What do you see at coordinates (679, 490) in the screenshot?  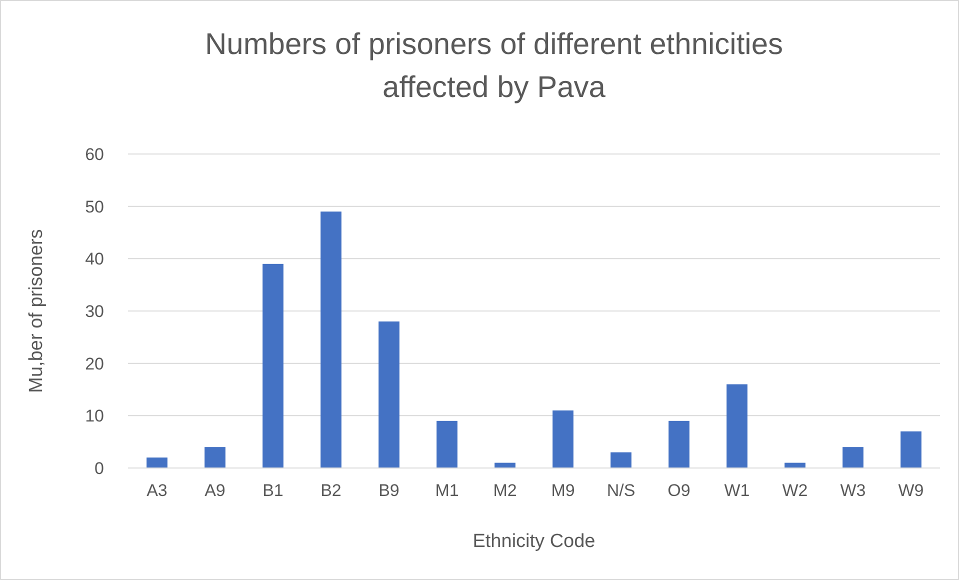 I see `x-tick-label: O9` at bounding box center [679, 490].